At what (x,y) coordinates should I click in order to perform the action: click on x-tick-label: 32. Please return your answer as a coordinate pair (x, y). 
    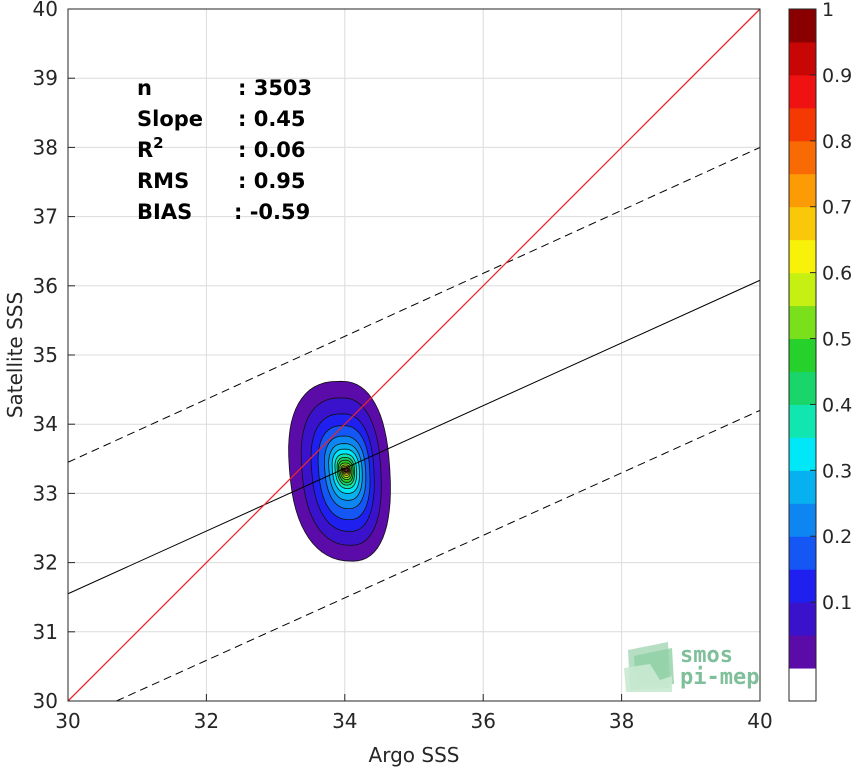
    Looking at the image, I should click on (206, 721).